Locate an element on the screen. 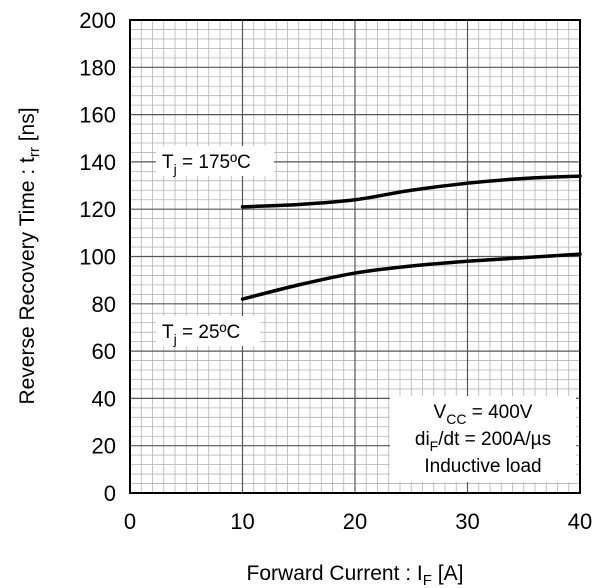  x-tick-label: 20 is located at coordinates (355, 521).